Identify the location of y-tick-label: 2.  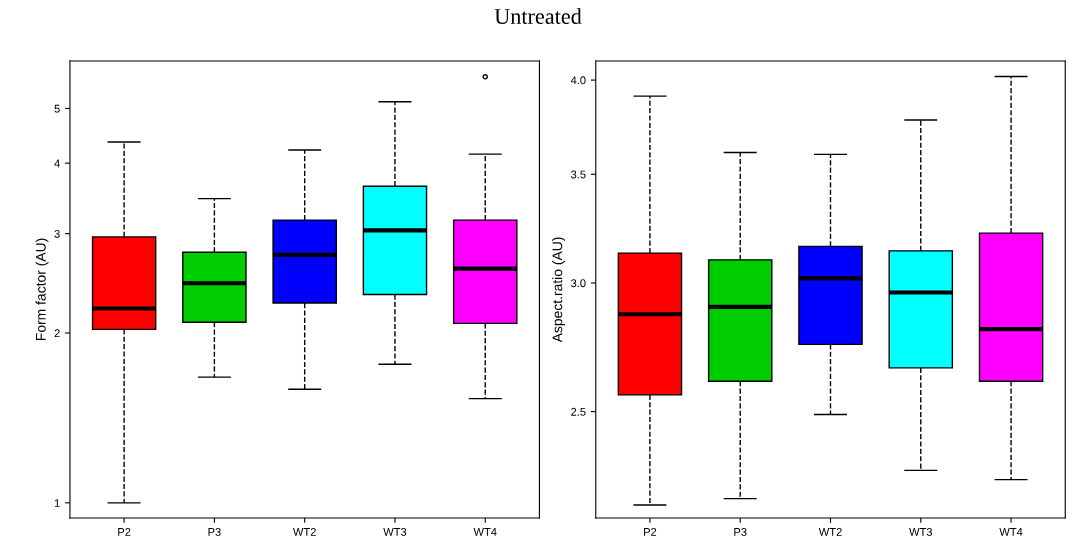
(57, 333).